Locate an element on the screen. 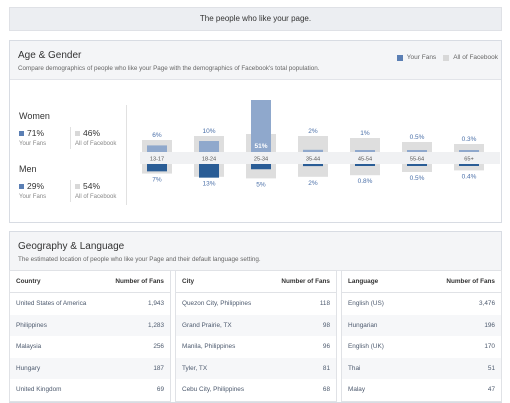 Image resolution: width=510 pixels, height=403 pixels. country-name: United States of America is located at coordinates (51, 304).